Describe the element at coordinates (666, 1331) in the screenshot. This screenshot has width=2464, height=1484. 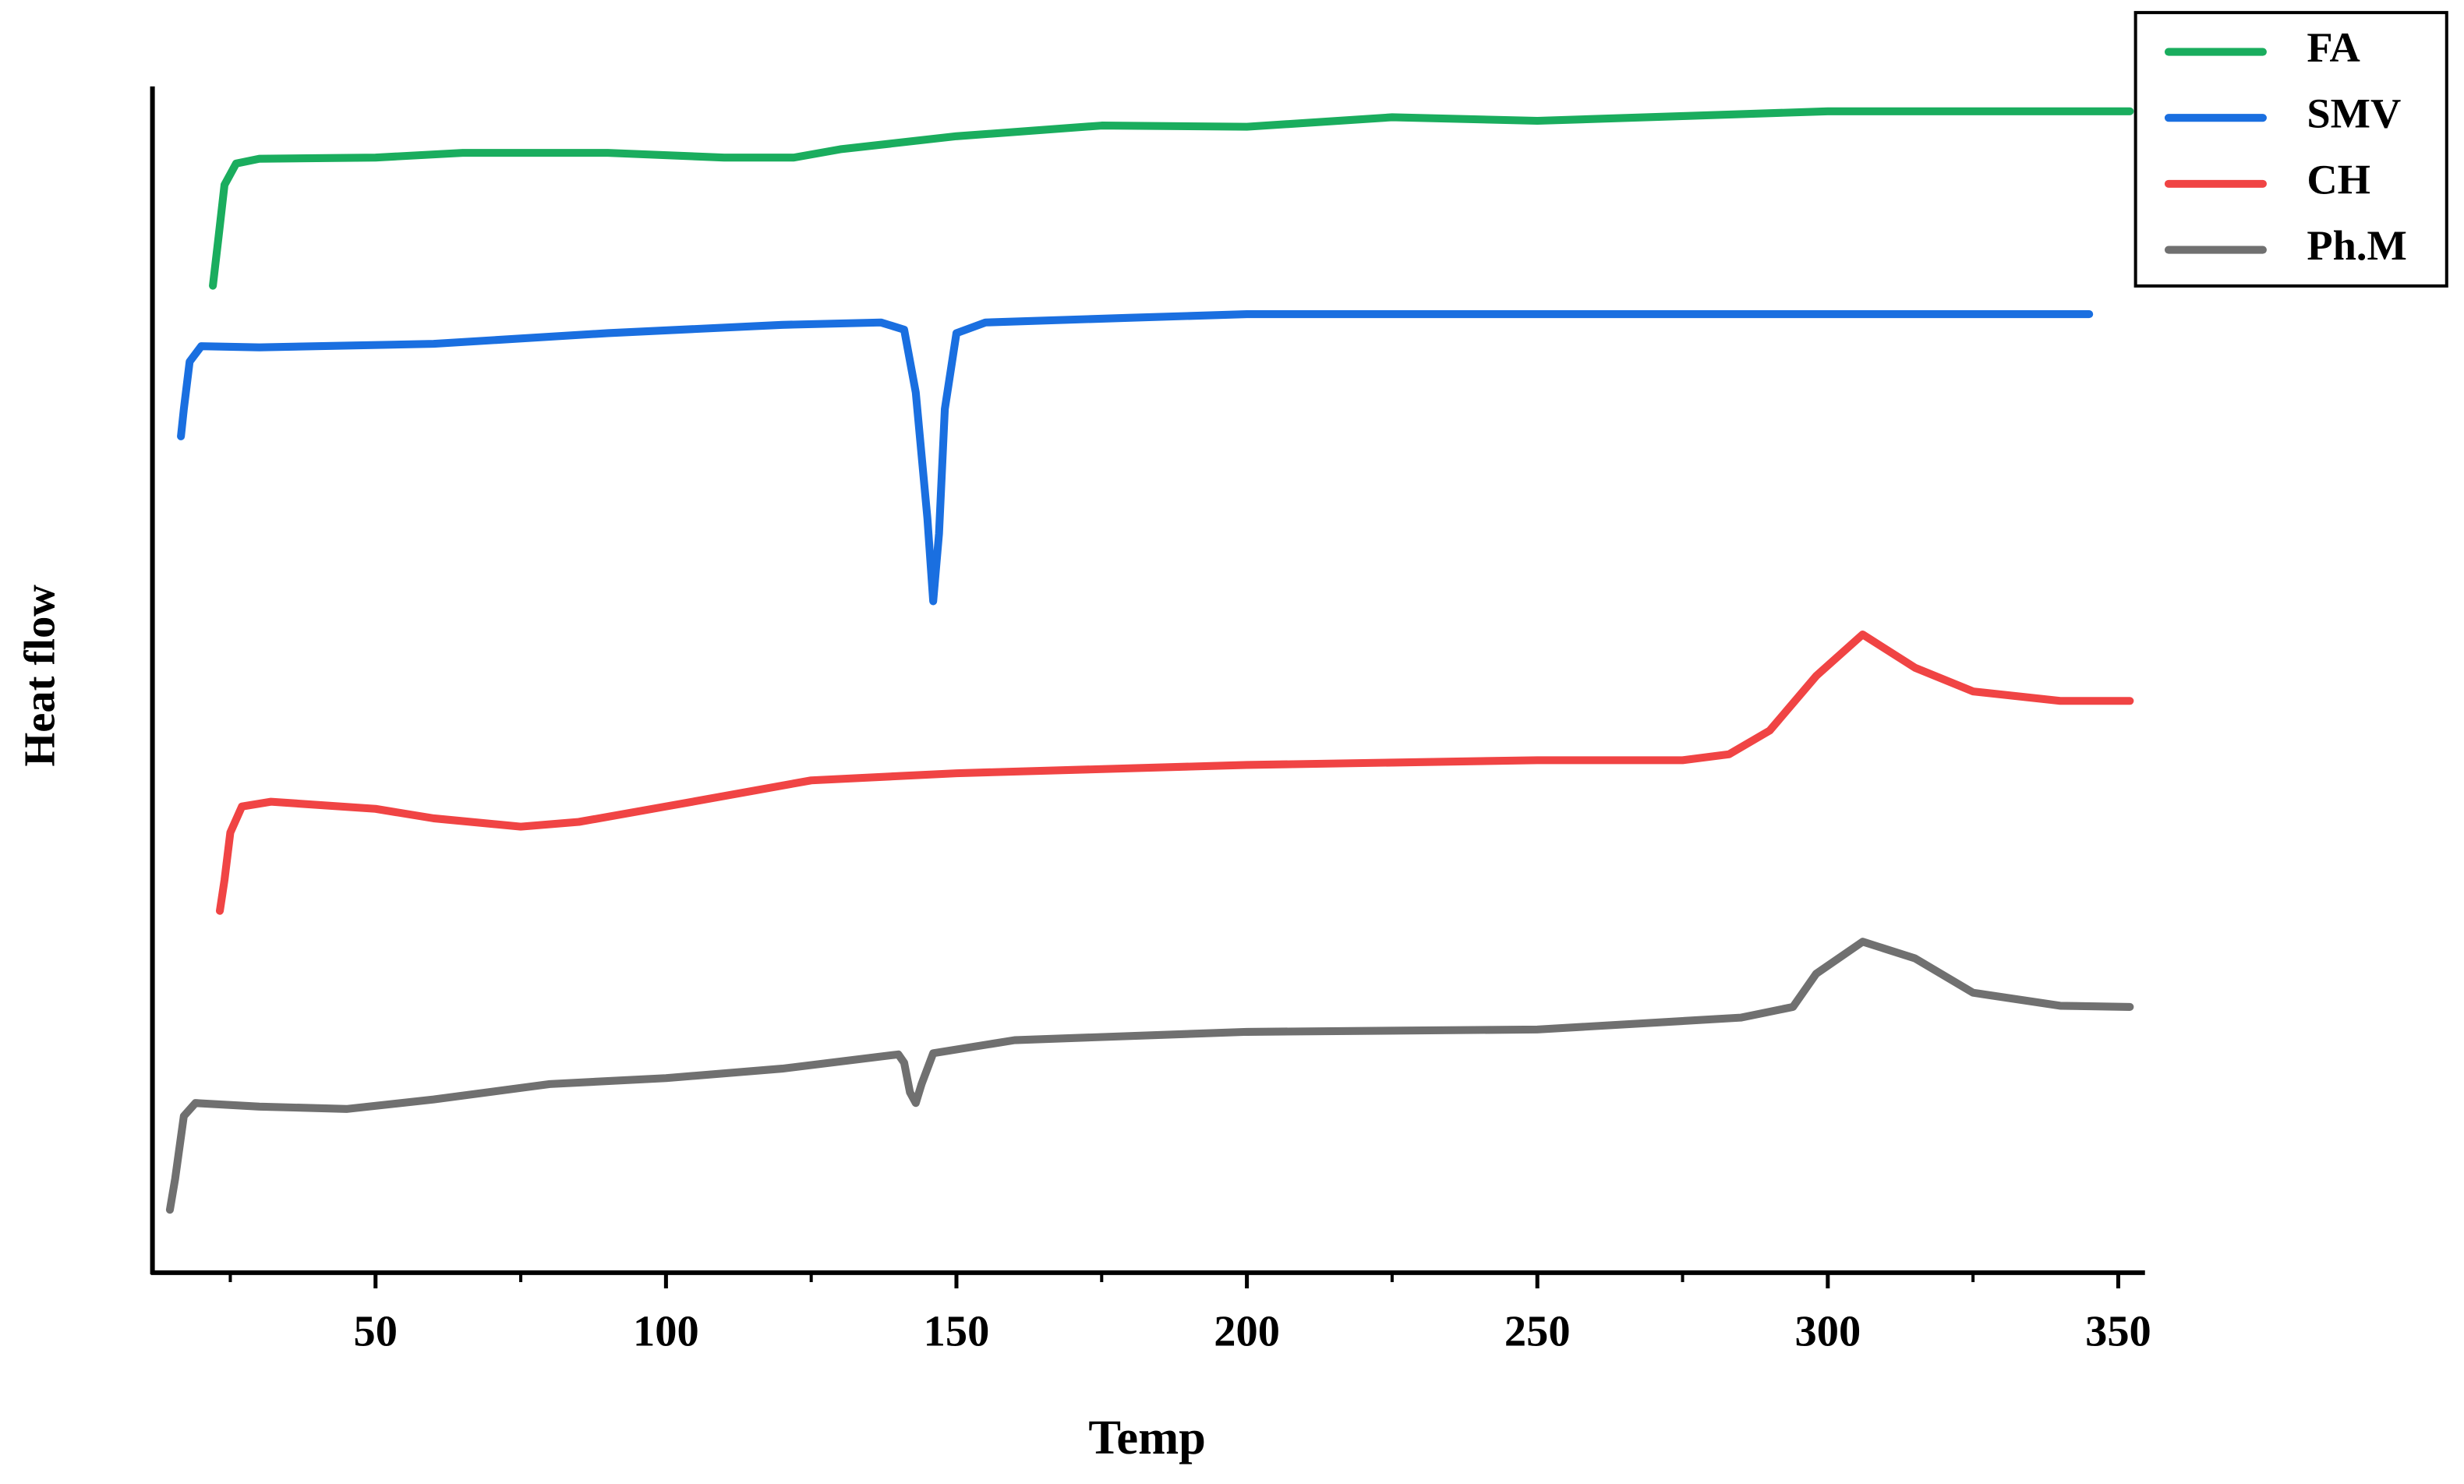
I see `x-tick-label: 100` at that location.